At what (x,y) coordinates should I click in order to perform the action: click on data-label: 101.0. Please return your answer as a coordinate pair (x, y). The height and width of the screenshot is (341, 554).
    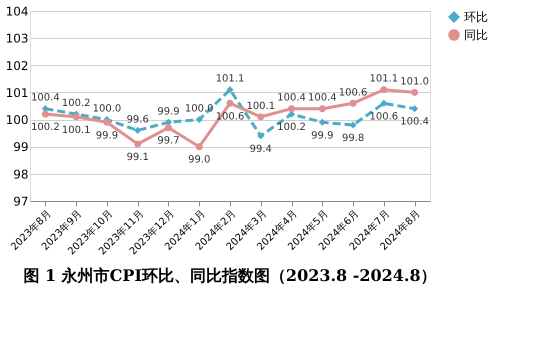
    Looking at the image, I should click on (414, 82).